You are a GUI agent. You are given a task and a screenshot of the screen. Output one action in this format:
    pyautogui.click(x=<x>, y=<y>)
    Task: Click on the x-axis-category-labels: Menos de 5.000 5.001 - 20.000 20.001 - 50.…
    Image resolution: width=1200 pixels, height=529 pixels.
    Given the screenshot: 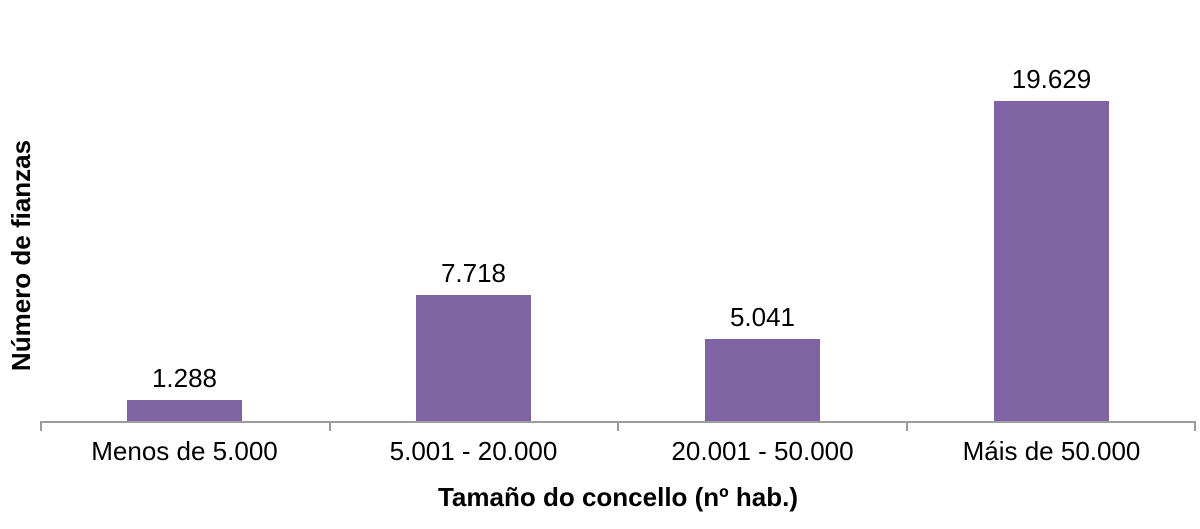 What is the action you would take?
    pyautogui.click(x=618, y=451)
    